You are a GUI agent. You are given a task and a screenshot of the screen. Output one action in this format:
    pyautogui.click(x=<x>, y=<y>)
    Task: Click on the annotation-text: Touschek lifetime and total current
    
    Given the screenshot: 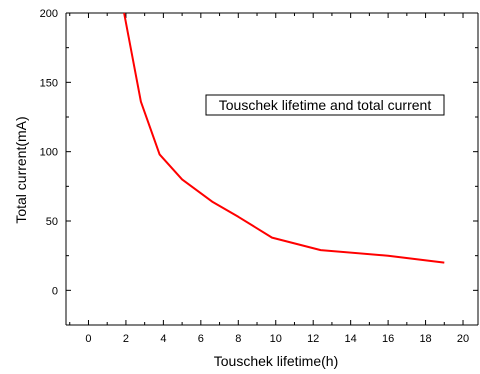 What is the action you would take?
    pyautogui.click(x=325, y=105)
    